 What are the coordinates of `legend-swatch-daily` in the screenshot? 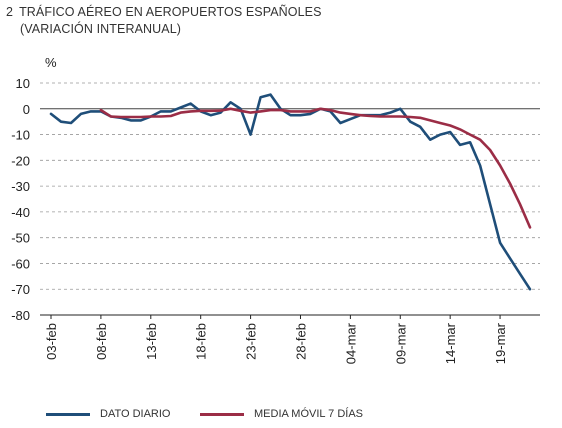 It's located at (68, 414).